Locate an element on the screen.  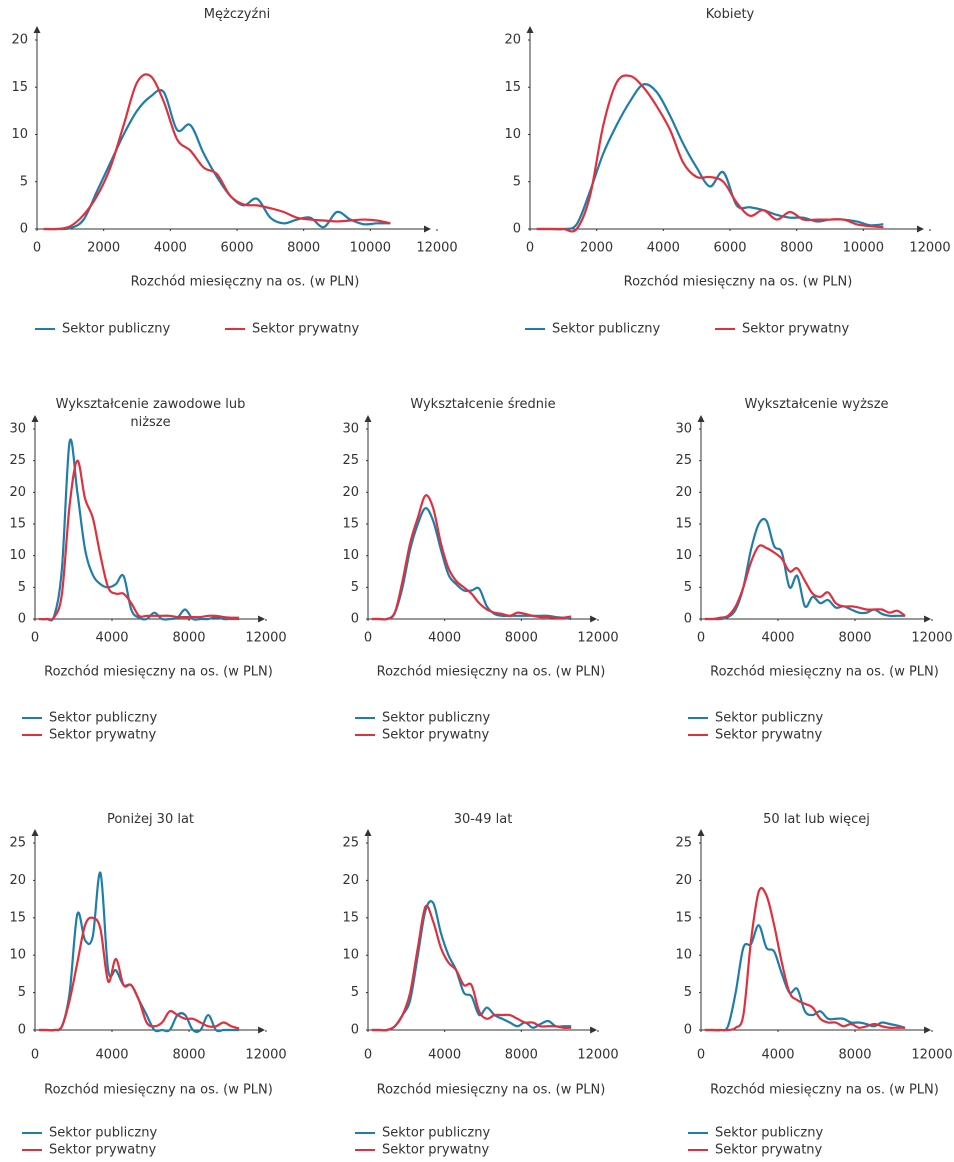
chart-title: Wykształcenie wyższe is located at coordinates (816, 404).